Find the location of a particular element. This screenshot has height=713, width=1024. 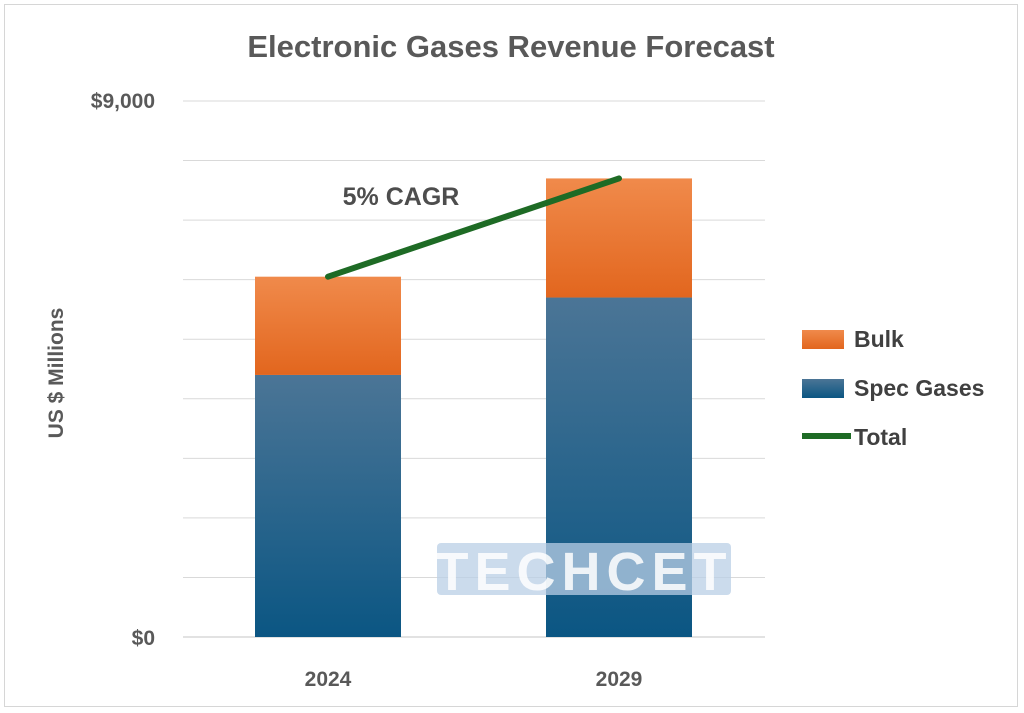

cagr-annotation: 5% CAGR is located at coordinates (401, 197).